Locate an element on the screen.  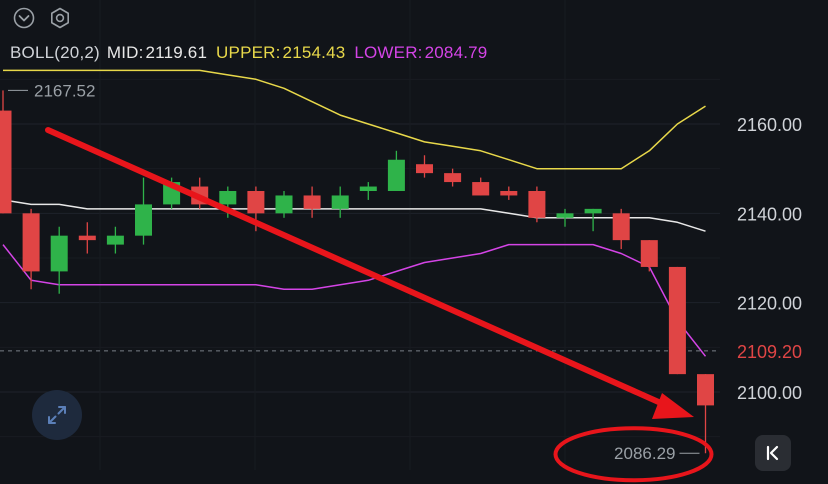
gear-icon is located at coordinates (60, 18).